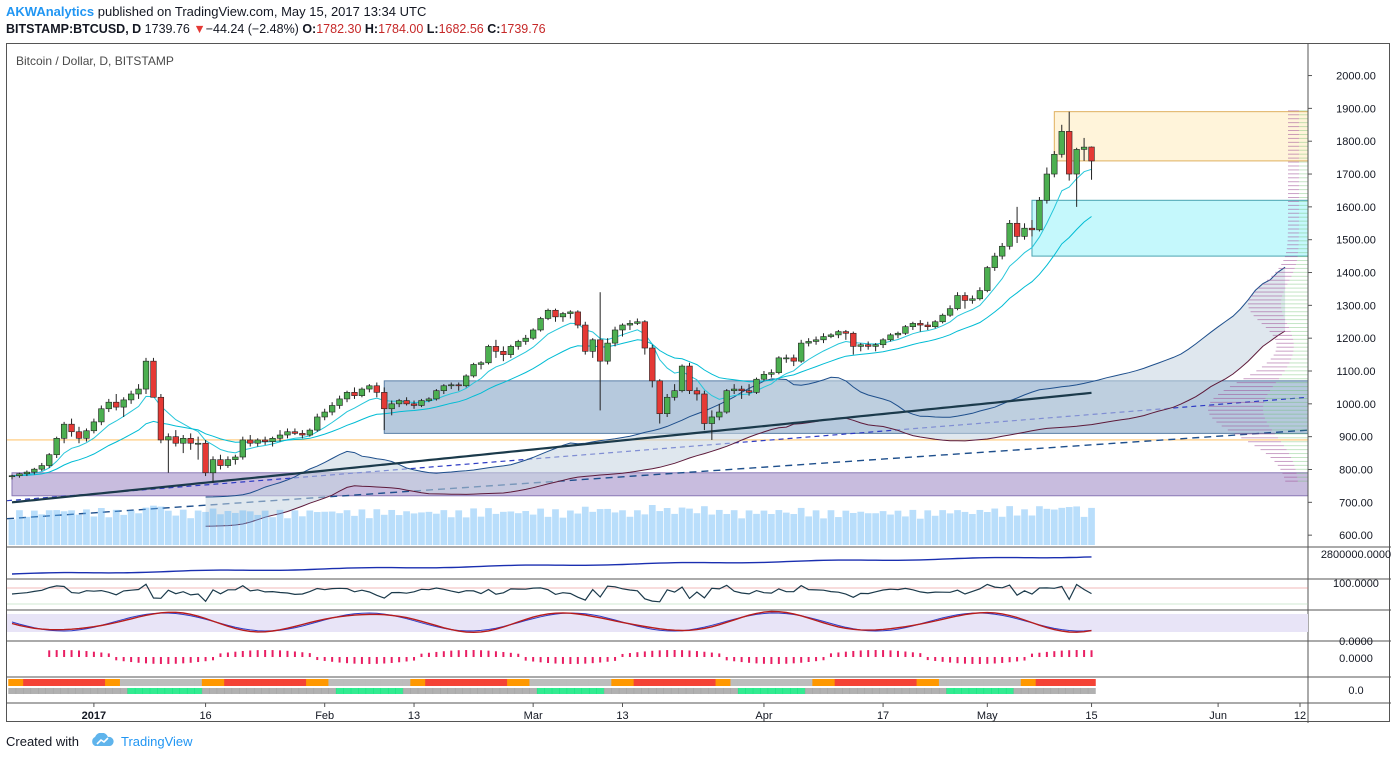 The width and height of the screenshot is (1396, 759). What do you see at coordinates (1356, 438) in the screenshot?
I see `y-tick-label: 900.00` at bounding box center [1356, 438].